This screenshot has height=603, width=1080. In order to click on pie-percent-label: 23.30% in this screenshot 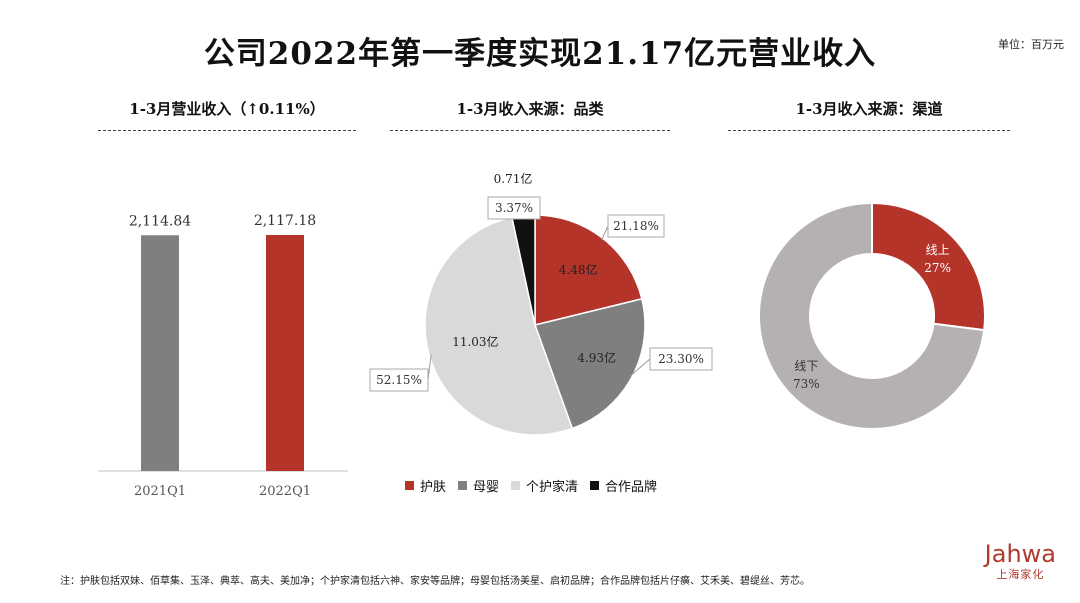, I will do `click(681, 359)`.